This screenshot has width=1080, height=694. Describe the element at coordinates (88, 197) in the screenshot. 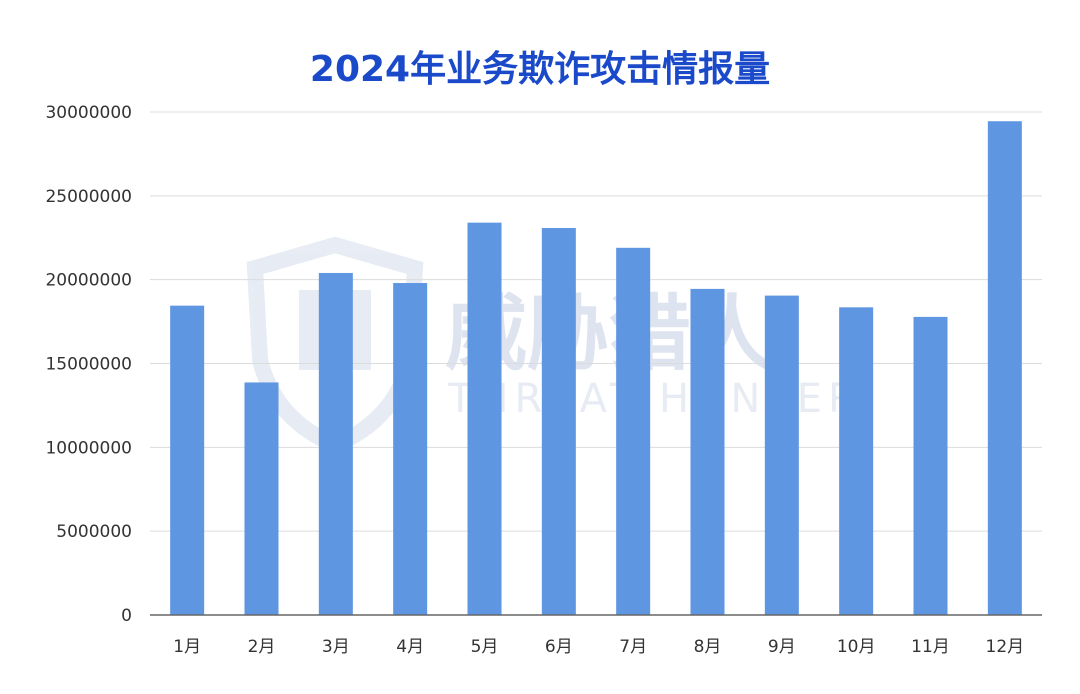

I see `y-tick-label: 25000000` at that location.